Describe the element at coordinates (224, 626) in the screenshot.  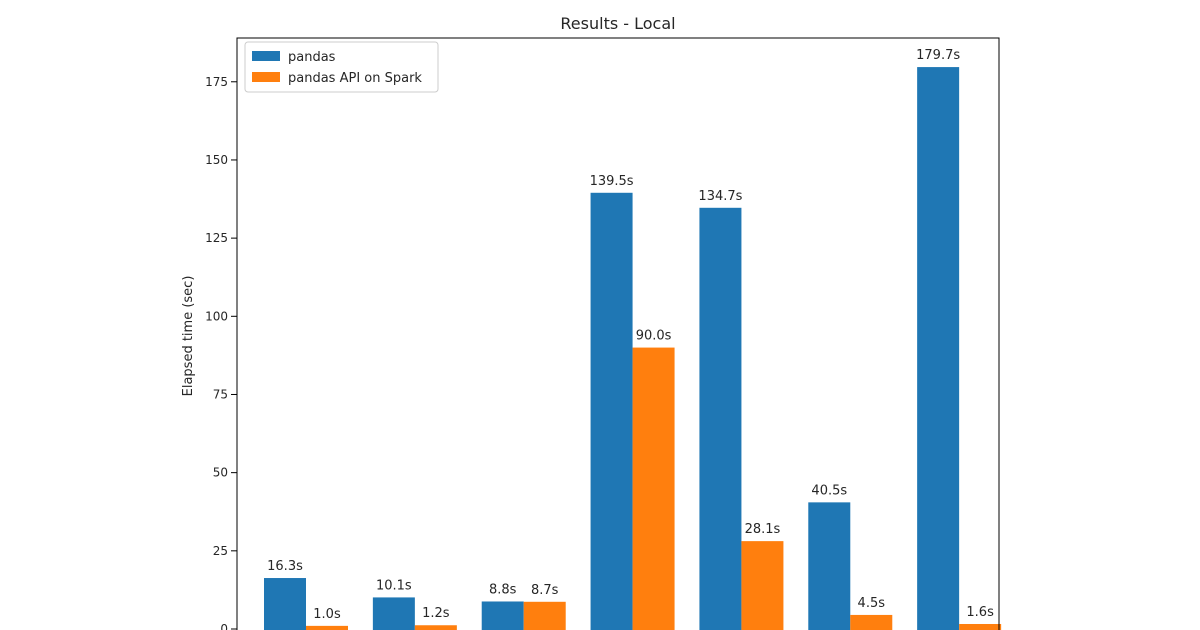
I see `y-tick-label: 0` at that location.